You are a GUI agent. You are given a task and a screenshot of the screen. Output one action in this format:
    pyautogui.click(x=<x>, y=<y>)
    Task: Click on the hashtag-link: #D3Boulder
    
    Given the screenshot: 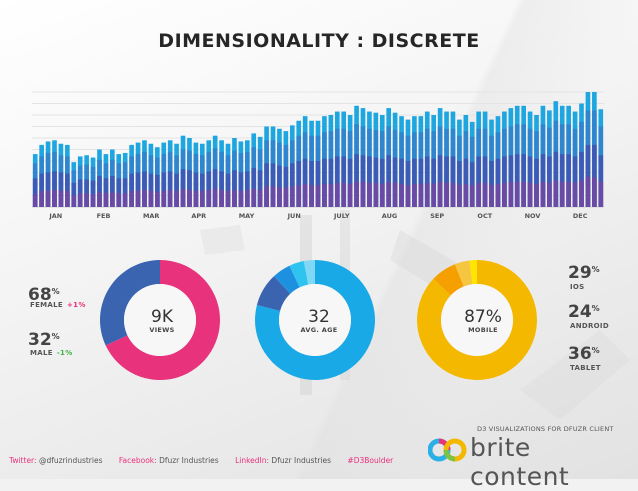 What is the action you would take?
    pyautogui.click(x=370, y=460)
    